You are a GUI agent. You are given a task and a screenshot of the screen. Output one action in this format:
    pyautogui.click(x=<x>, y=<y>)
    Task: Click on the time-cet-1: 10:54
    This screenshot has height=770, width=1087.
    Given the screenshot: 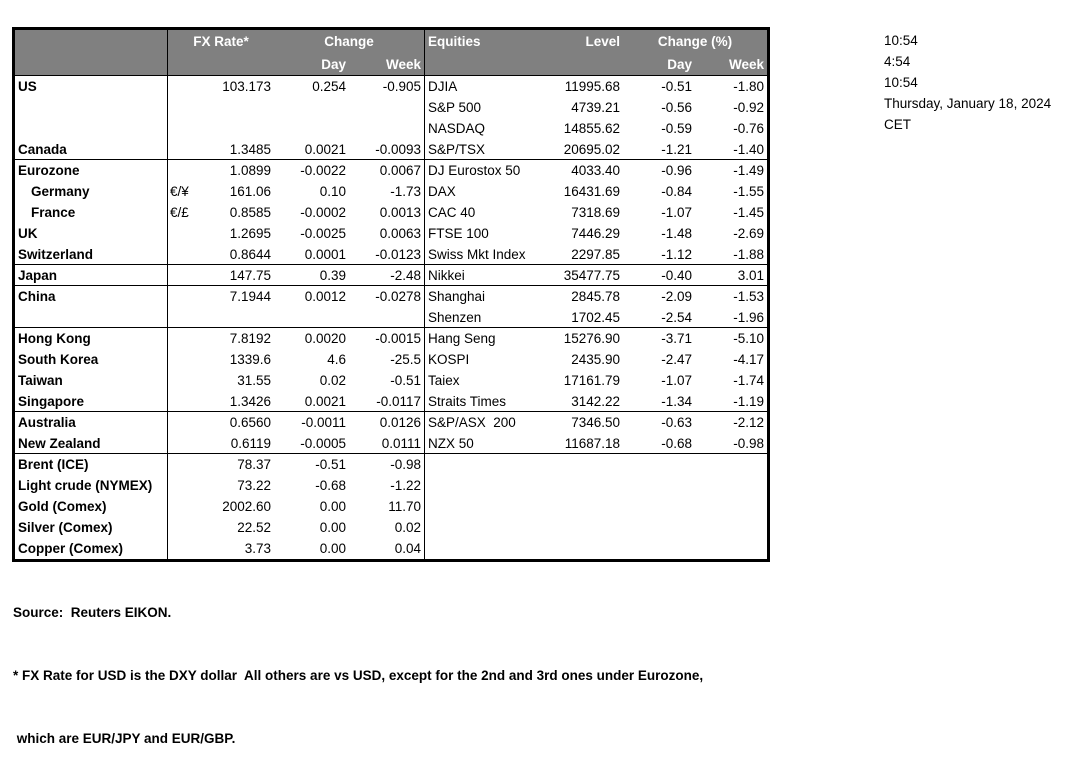 What is the action you would take?
    pyautogui.click(x=901, y=40)
    